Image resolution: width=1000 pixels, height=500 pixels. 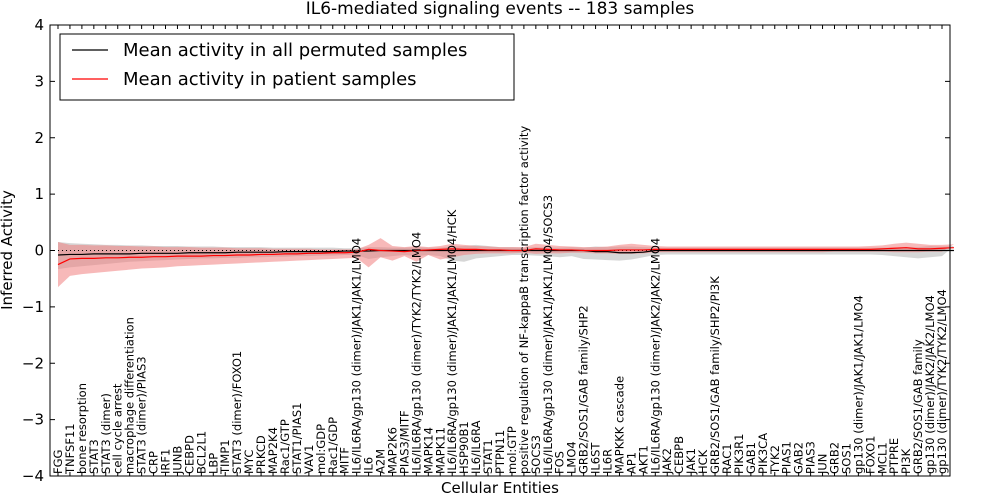 I want to click on x-tick-label: PTPN11, so click(x=500, y=452).